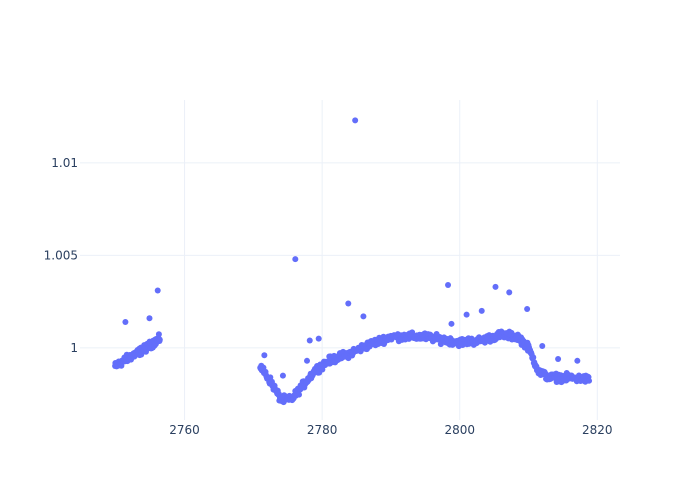  I want to click on x-tick-label: 2760, so click(184, 430).